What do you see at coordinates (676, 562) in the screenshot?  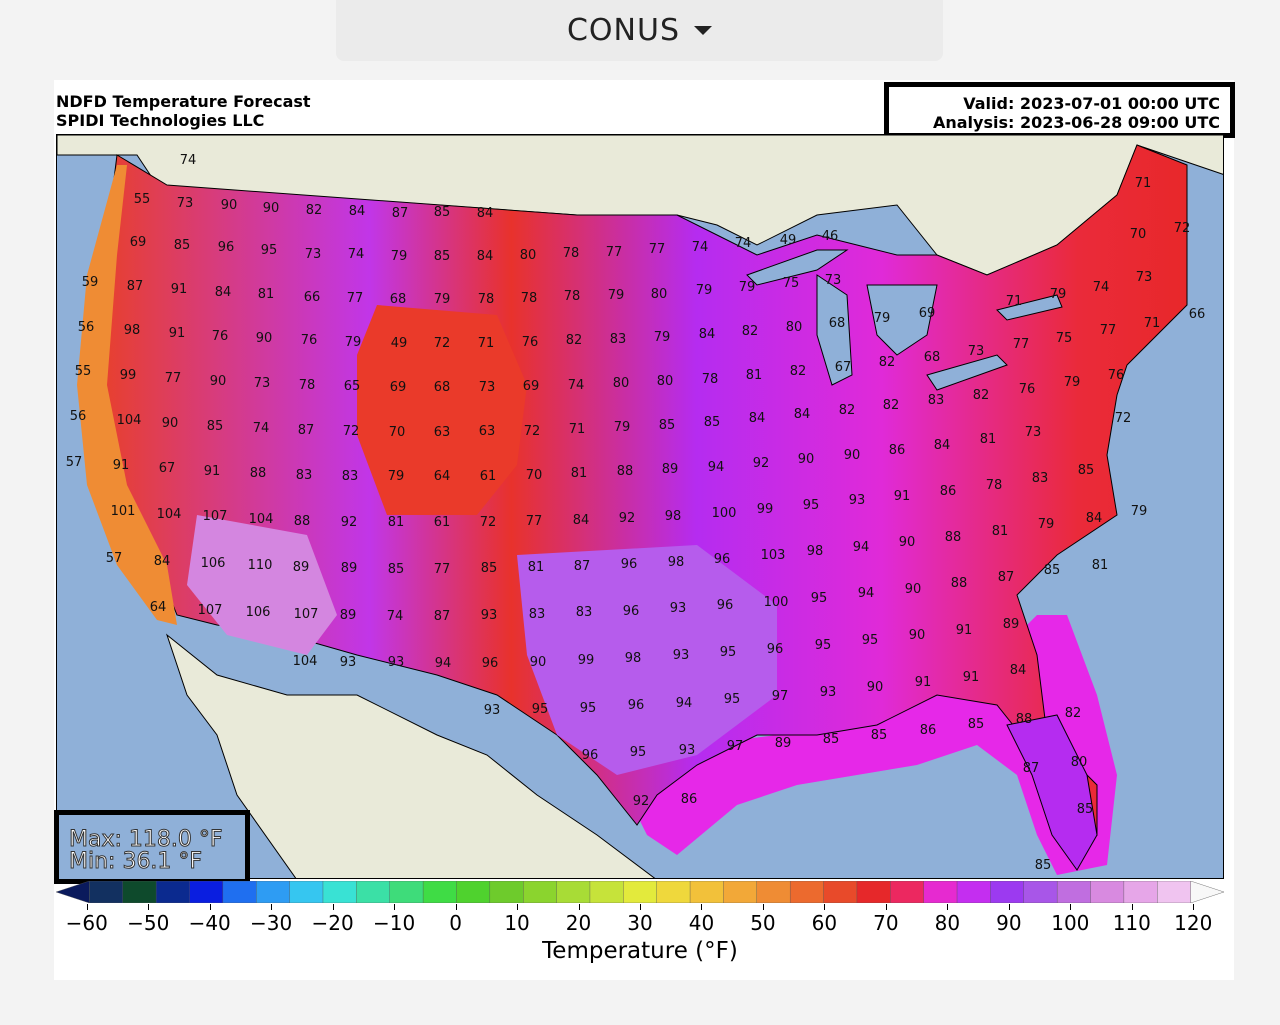 I see `temperature-value-label: 98` at bounding box center [676, 562].